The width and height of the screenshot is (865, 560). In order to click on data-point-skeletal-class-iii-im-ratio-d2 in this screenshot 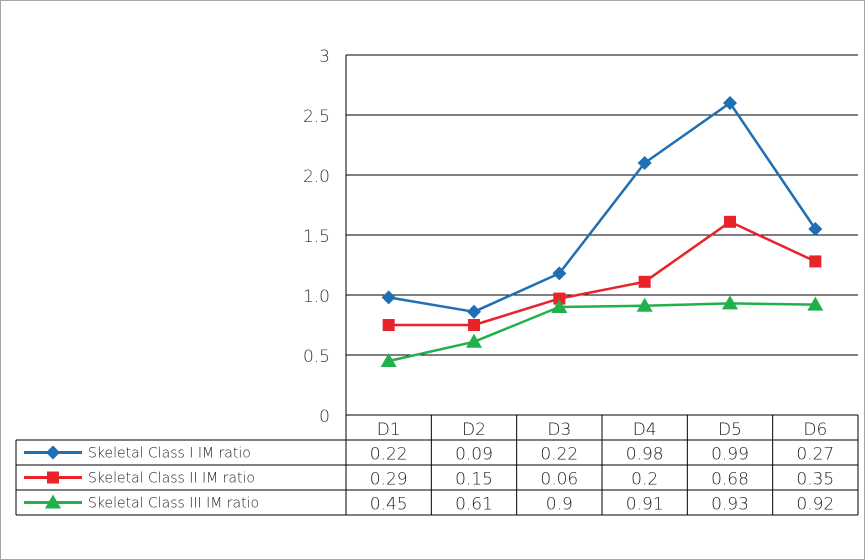, I will do `click(474, 340)`.